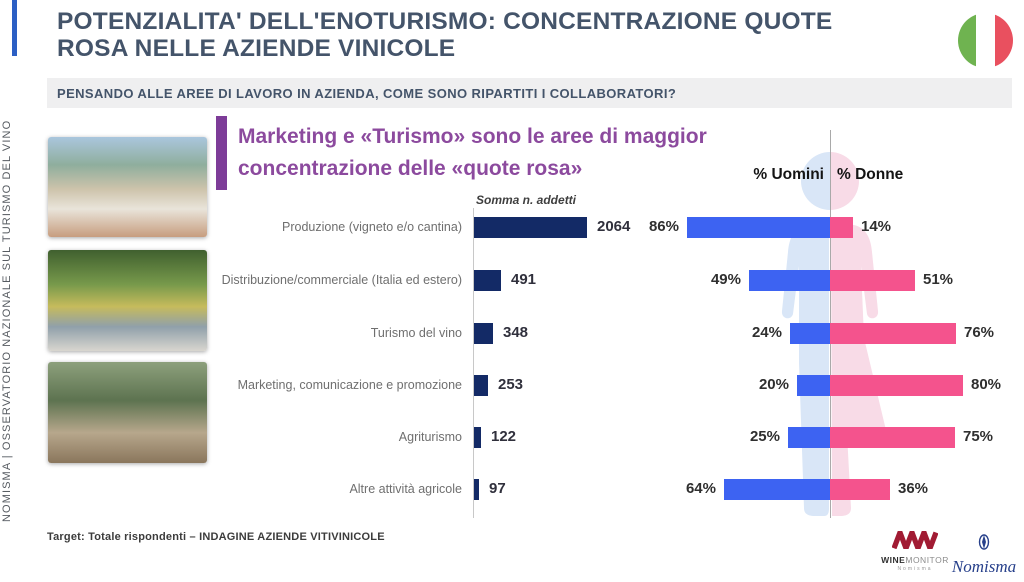 The width and height of the screenshot is (1024, 582). Describe the element at coordinates (773, 384) in the screenshot. I see `uomini-pct-label: 20%` at that location.